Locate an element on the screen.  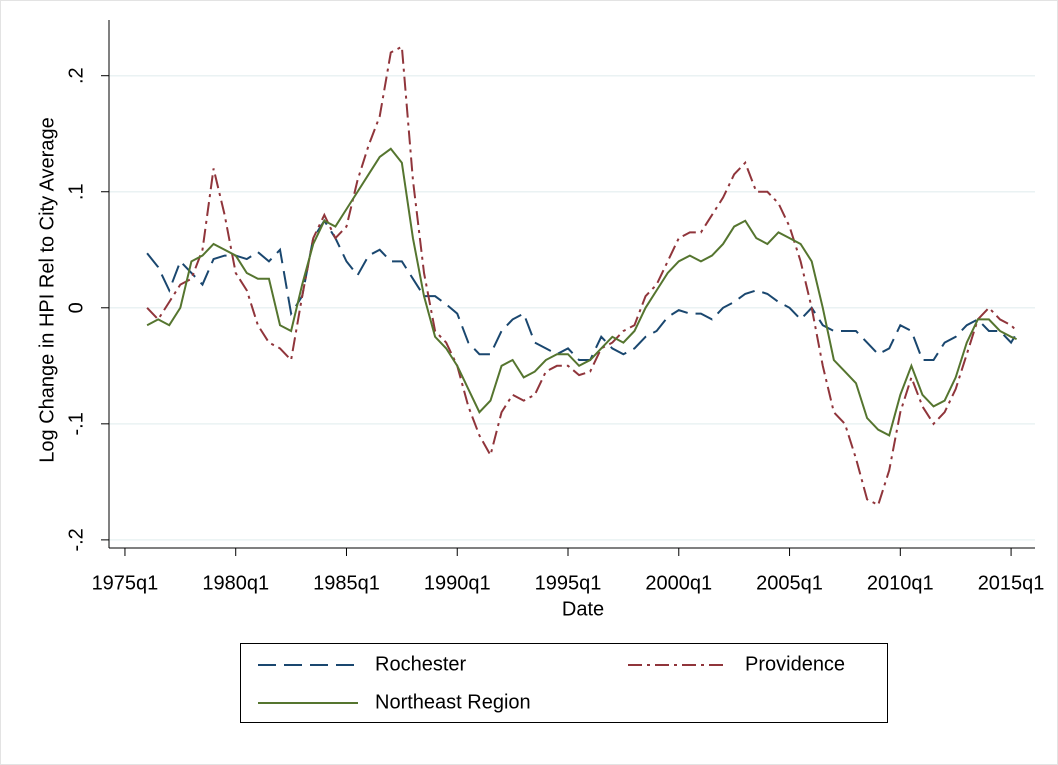
x-tick-label: 1975q1 is located at coordinates (125, 583).